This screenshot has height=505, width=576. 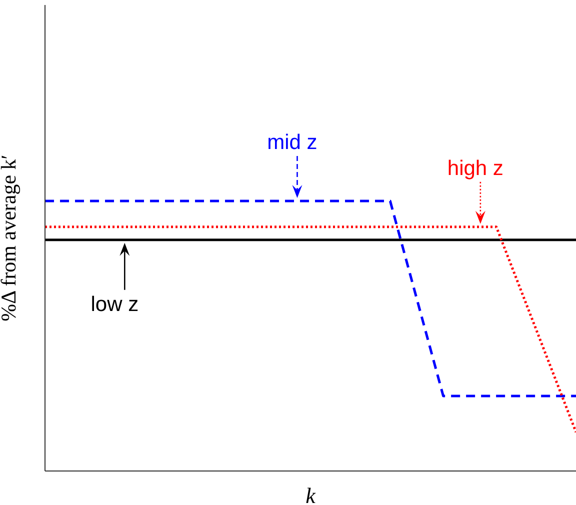 What do you see at coordinates (292, 142) in the screenshot?
I see `text: mid z` at bounding box center [292, 142].